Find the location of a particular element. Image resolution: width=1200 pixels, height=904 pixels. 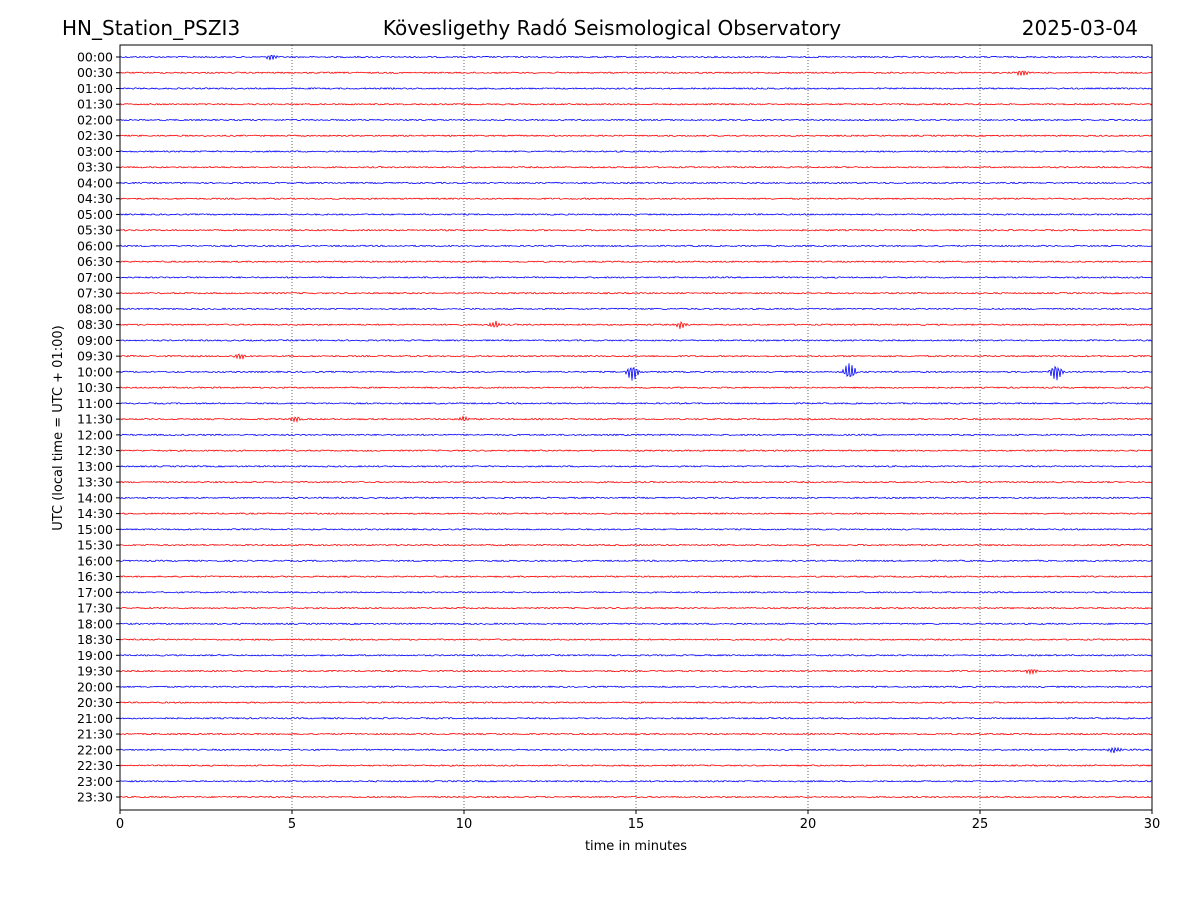

y-tick-label: 12:30 is located at coordinates (95, 450).